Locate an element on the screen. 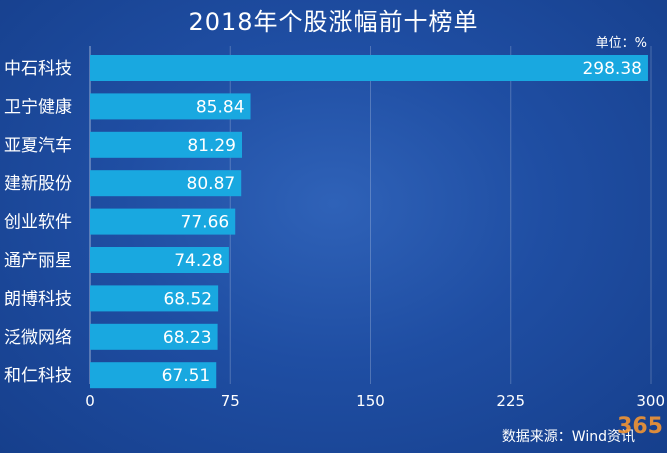 This screenshot has height=453, width=667. data-label: 74.28 is located at coordinates (198, 261).